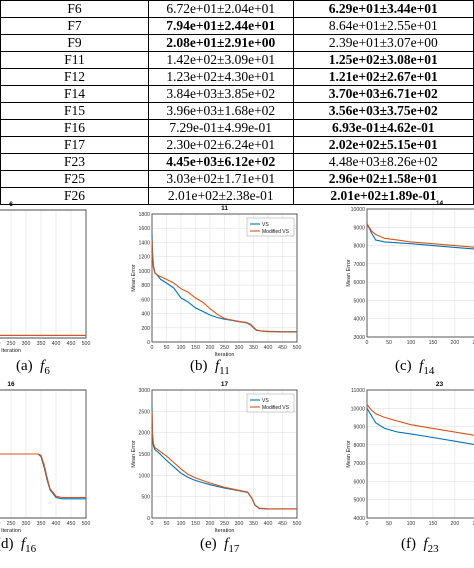 The height and width of the screenshot is (568, 474). I want to click on caption-b: (b) f11, so click(210, 367).